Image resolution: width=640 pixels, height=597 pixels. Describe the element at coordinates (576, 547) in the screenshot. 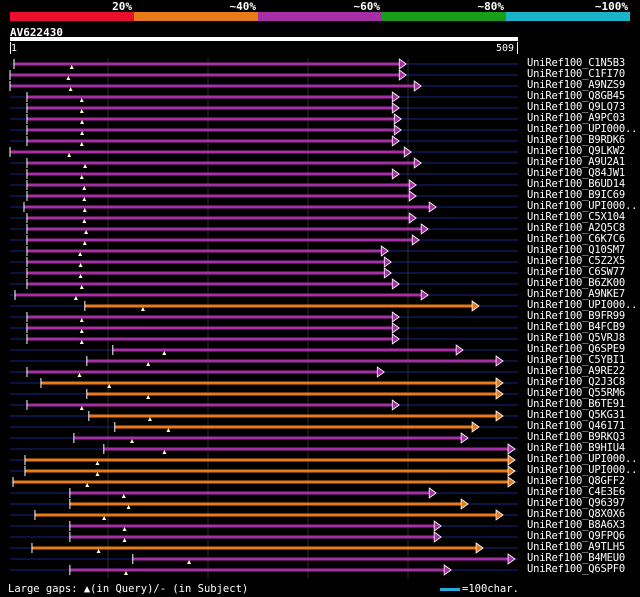

I see `hit-label: UniRef100_A9TLH5` at that location.